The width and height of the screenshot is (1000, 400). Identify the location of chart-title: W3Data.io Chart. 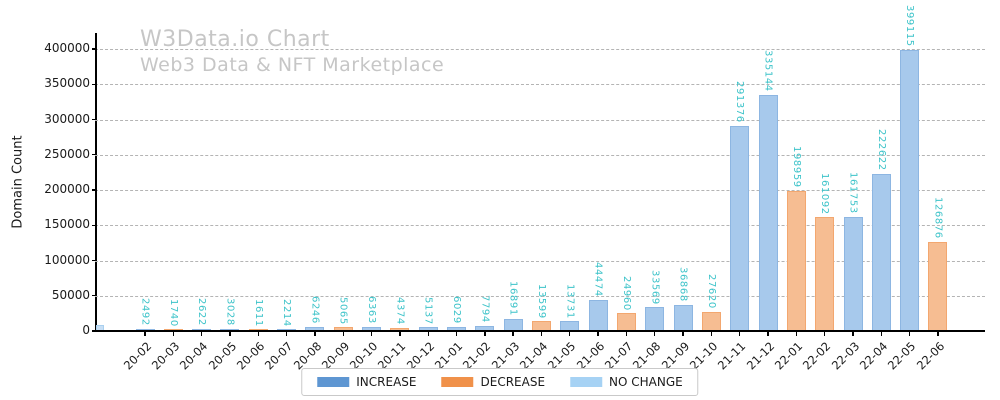
(235, 39).